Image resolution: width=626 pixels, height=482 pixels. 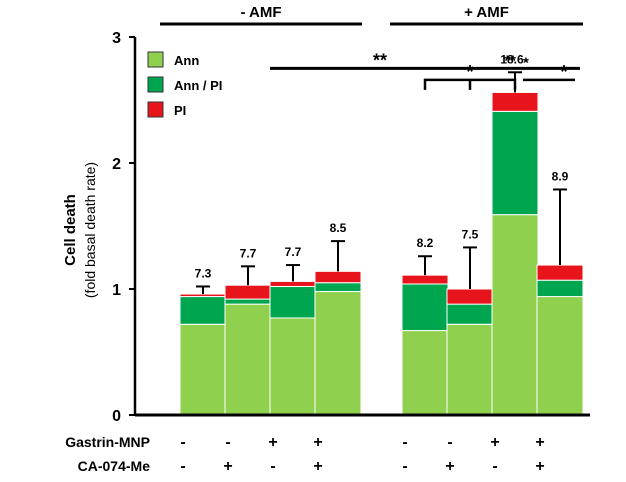 What do you see at coordinates (70, 230) in the screenshot?
I see `y-axis-label-line1: Cell death` at bounding box center [70, 230].